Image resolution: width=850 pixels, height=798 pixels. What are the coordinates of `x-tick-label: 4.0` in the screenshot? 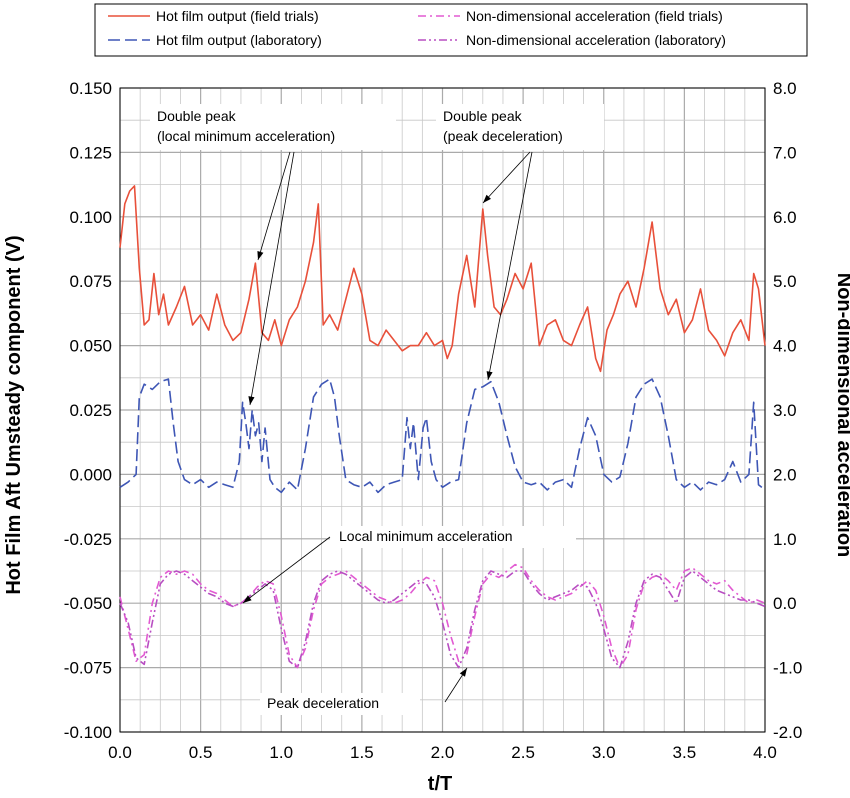 It's located at (765, 752).